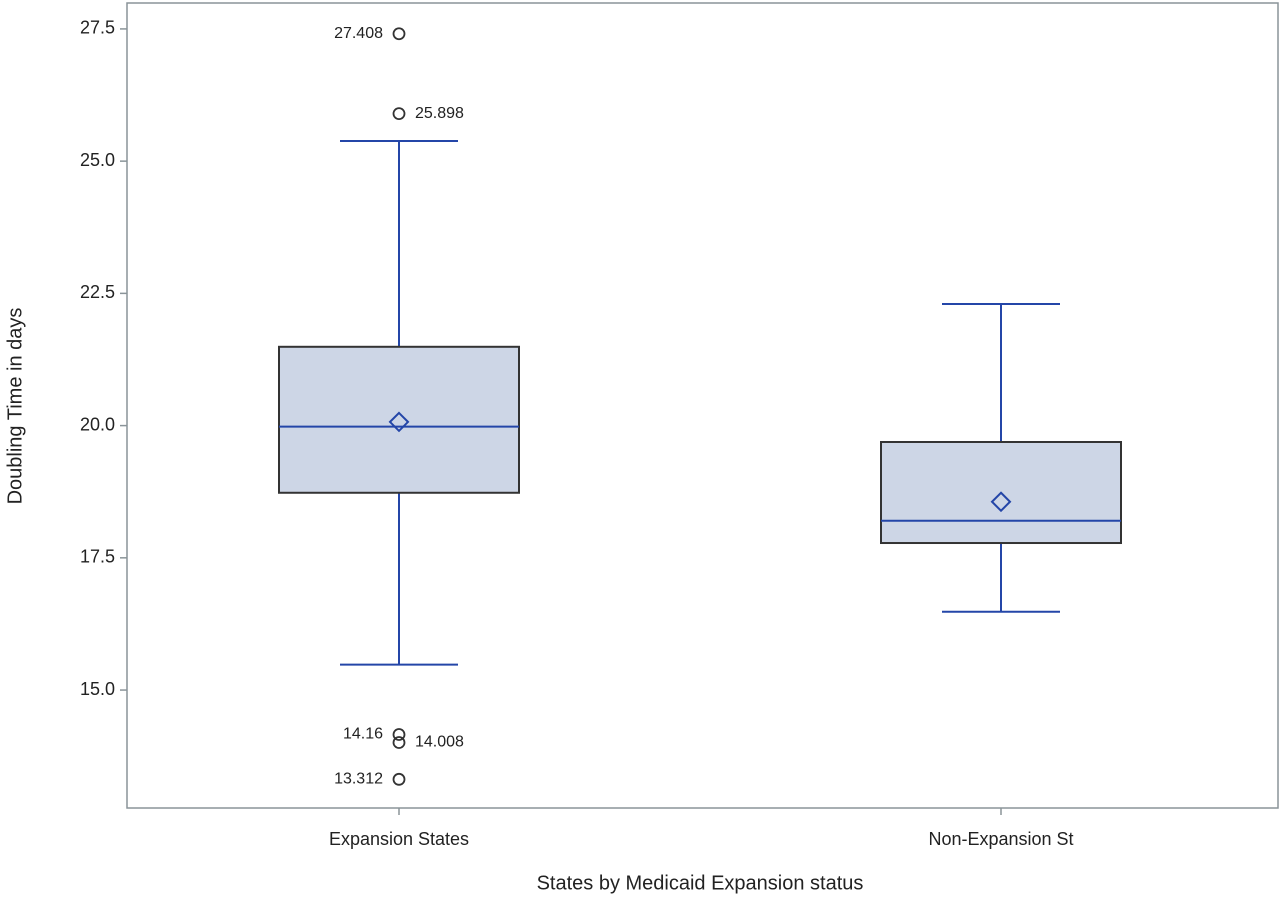 Image resolution: width=1280 pixels, height=903 pixels. Describe the element at coordinates (15, 406) in the screenshot. I see `y-axis-label: Doubling Time in days` at that location.